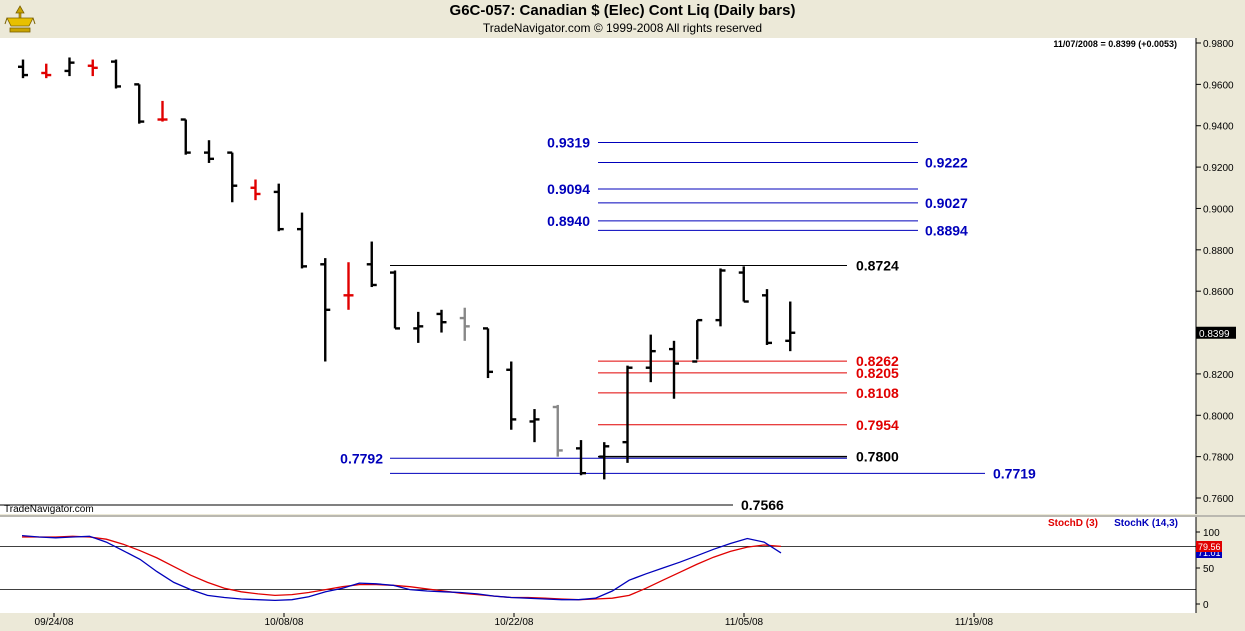 This screenshot has width=1245, height=631. What do you see at coordinates (877, 361) in the screenshot?
I see `level-label-0-8262: 0.8262` at bounding box center [877, 361].